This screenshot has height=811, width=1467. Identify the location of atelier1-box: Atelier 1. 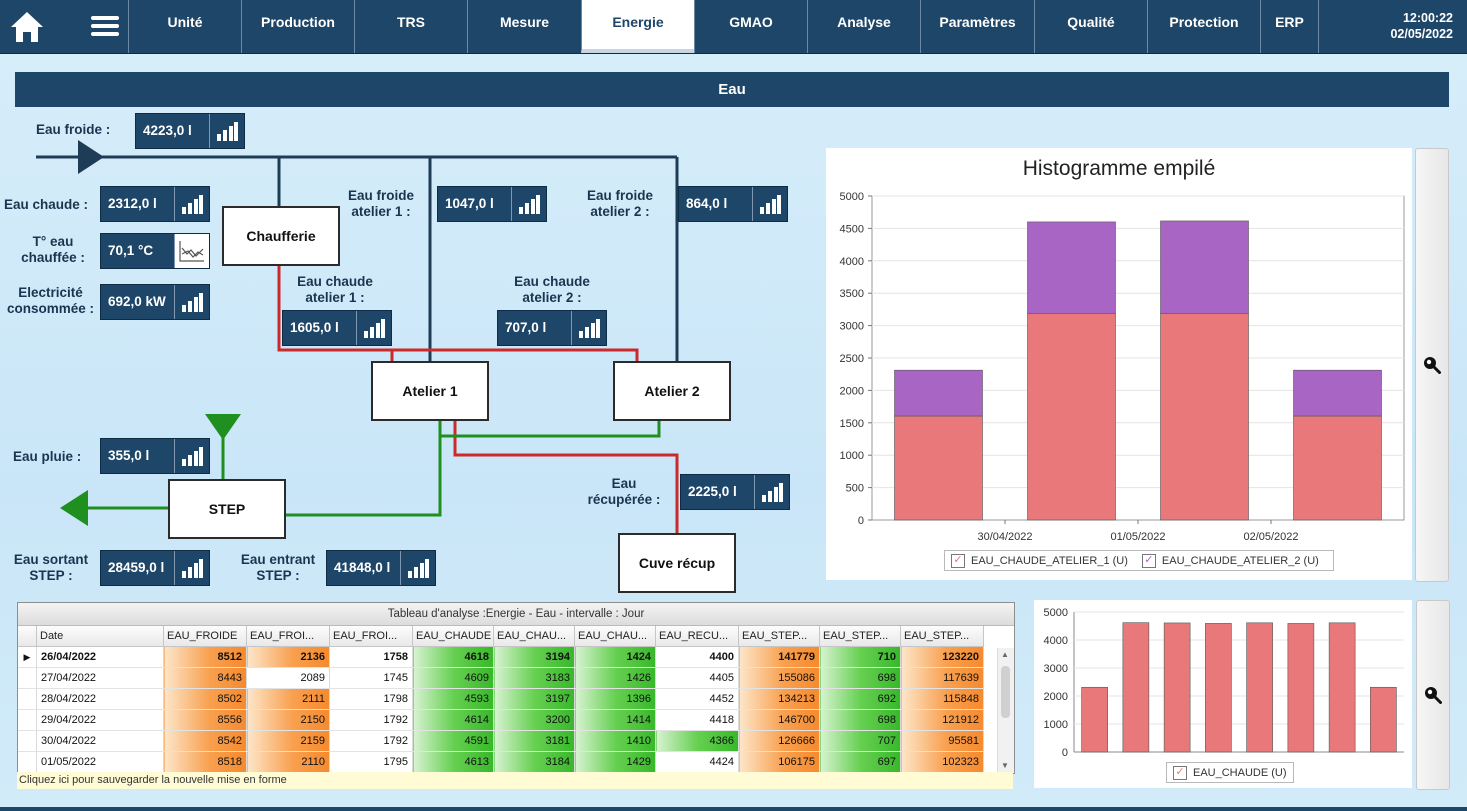
(430, 391).